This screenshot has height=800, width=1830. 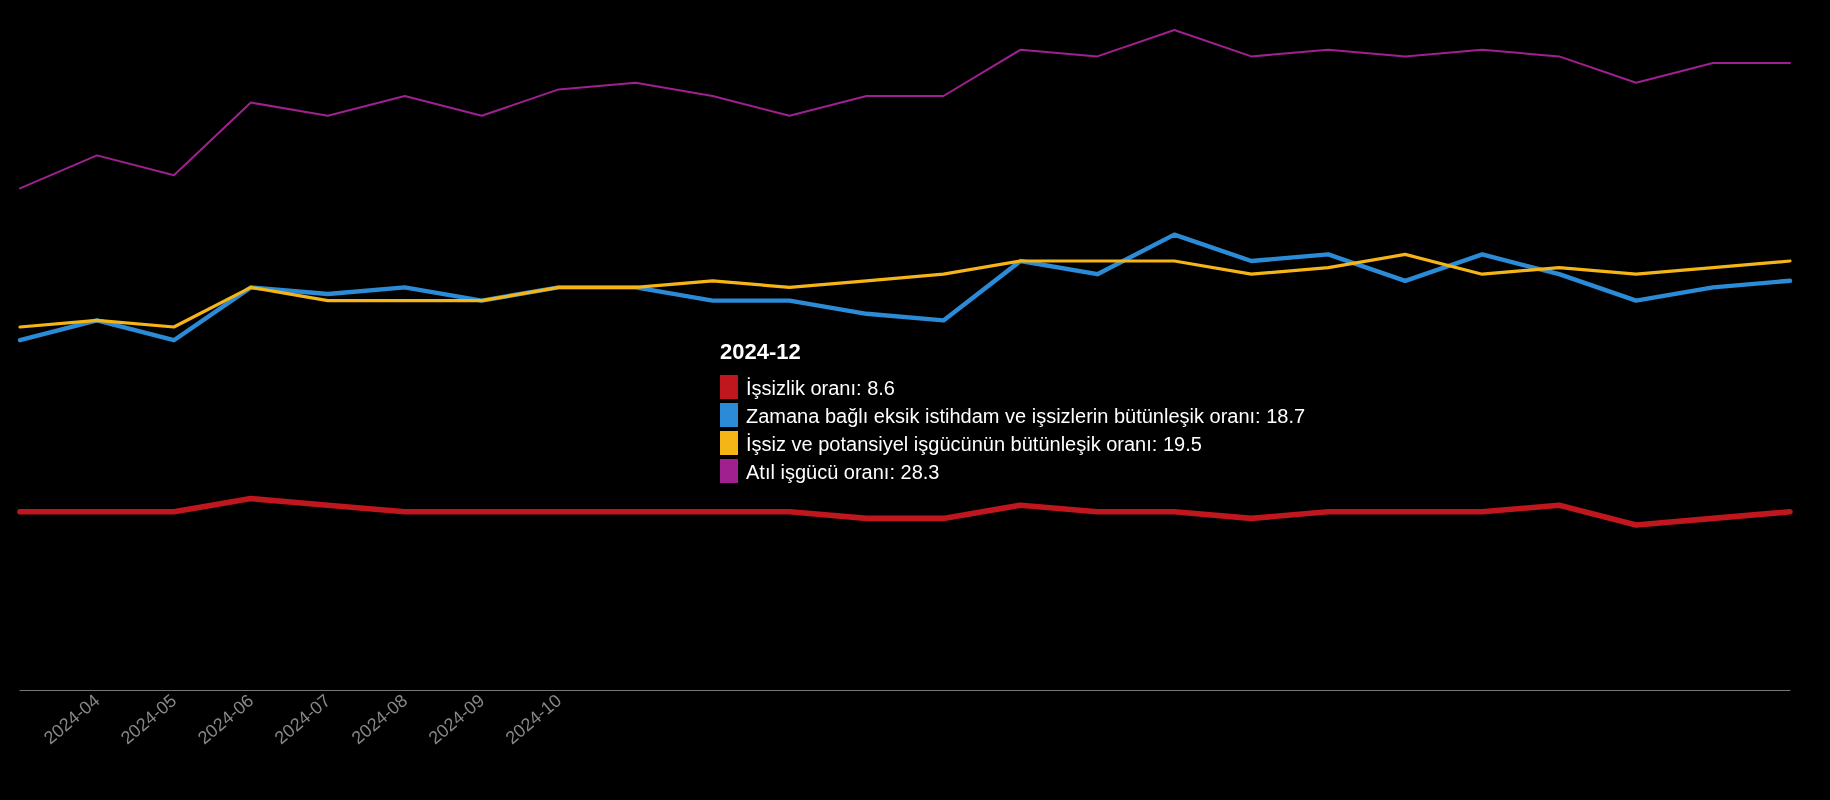 What do you see at coordinates (820, 388) in the screenshot?
I see `annotation: İşsizlik oranı: 8.6` at bounding box center [820, 388].